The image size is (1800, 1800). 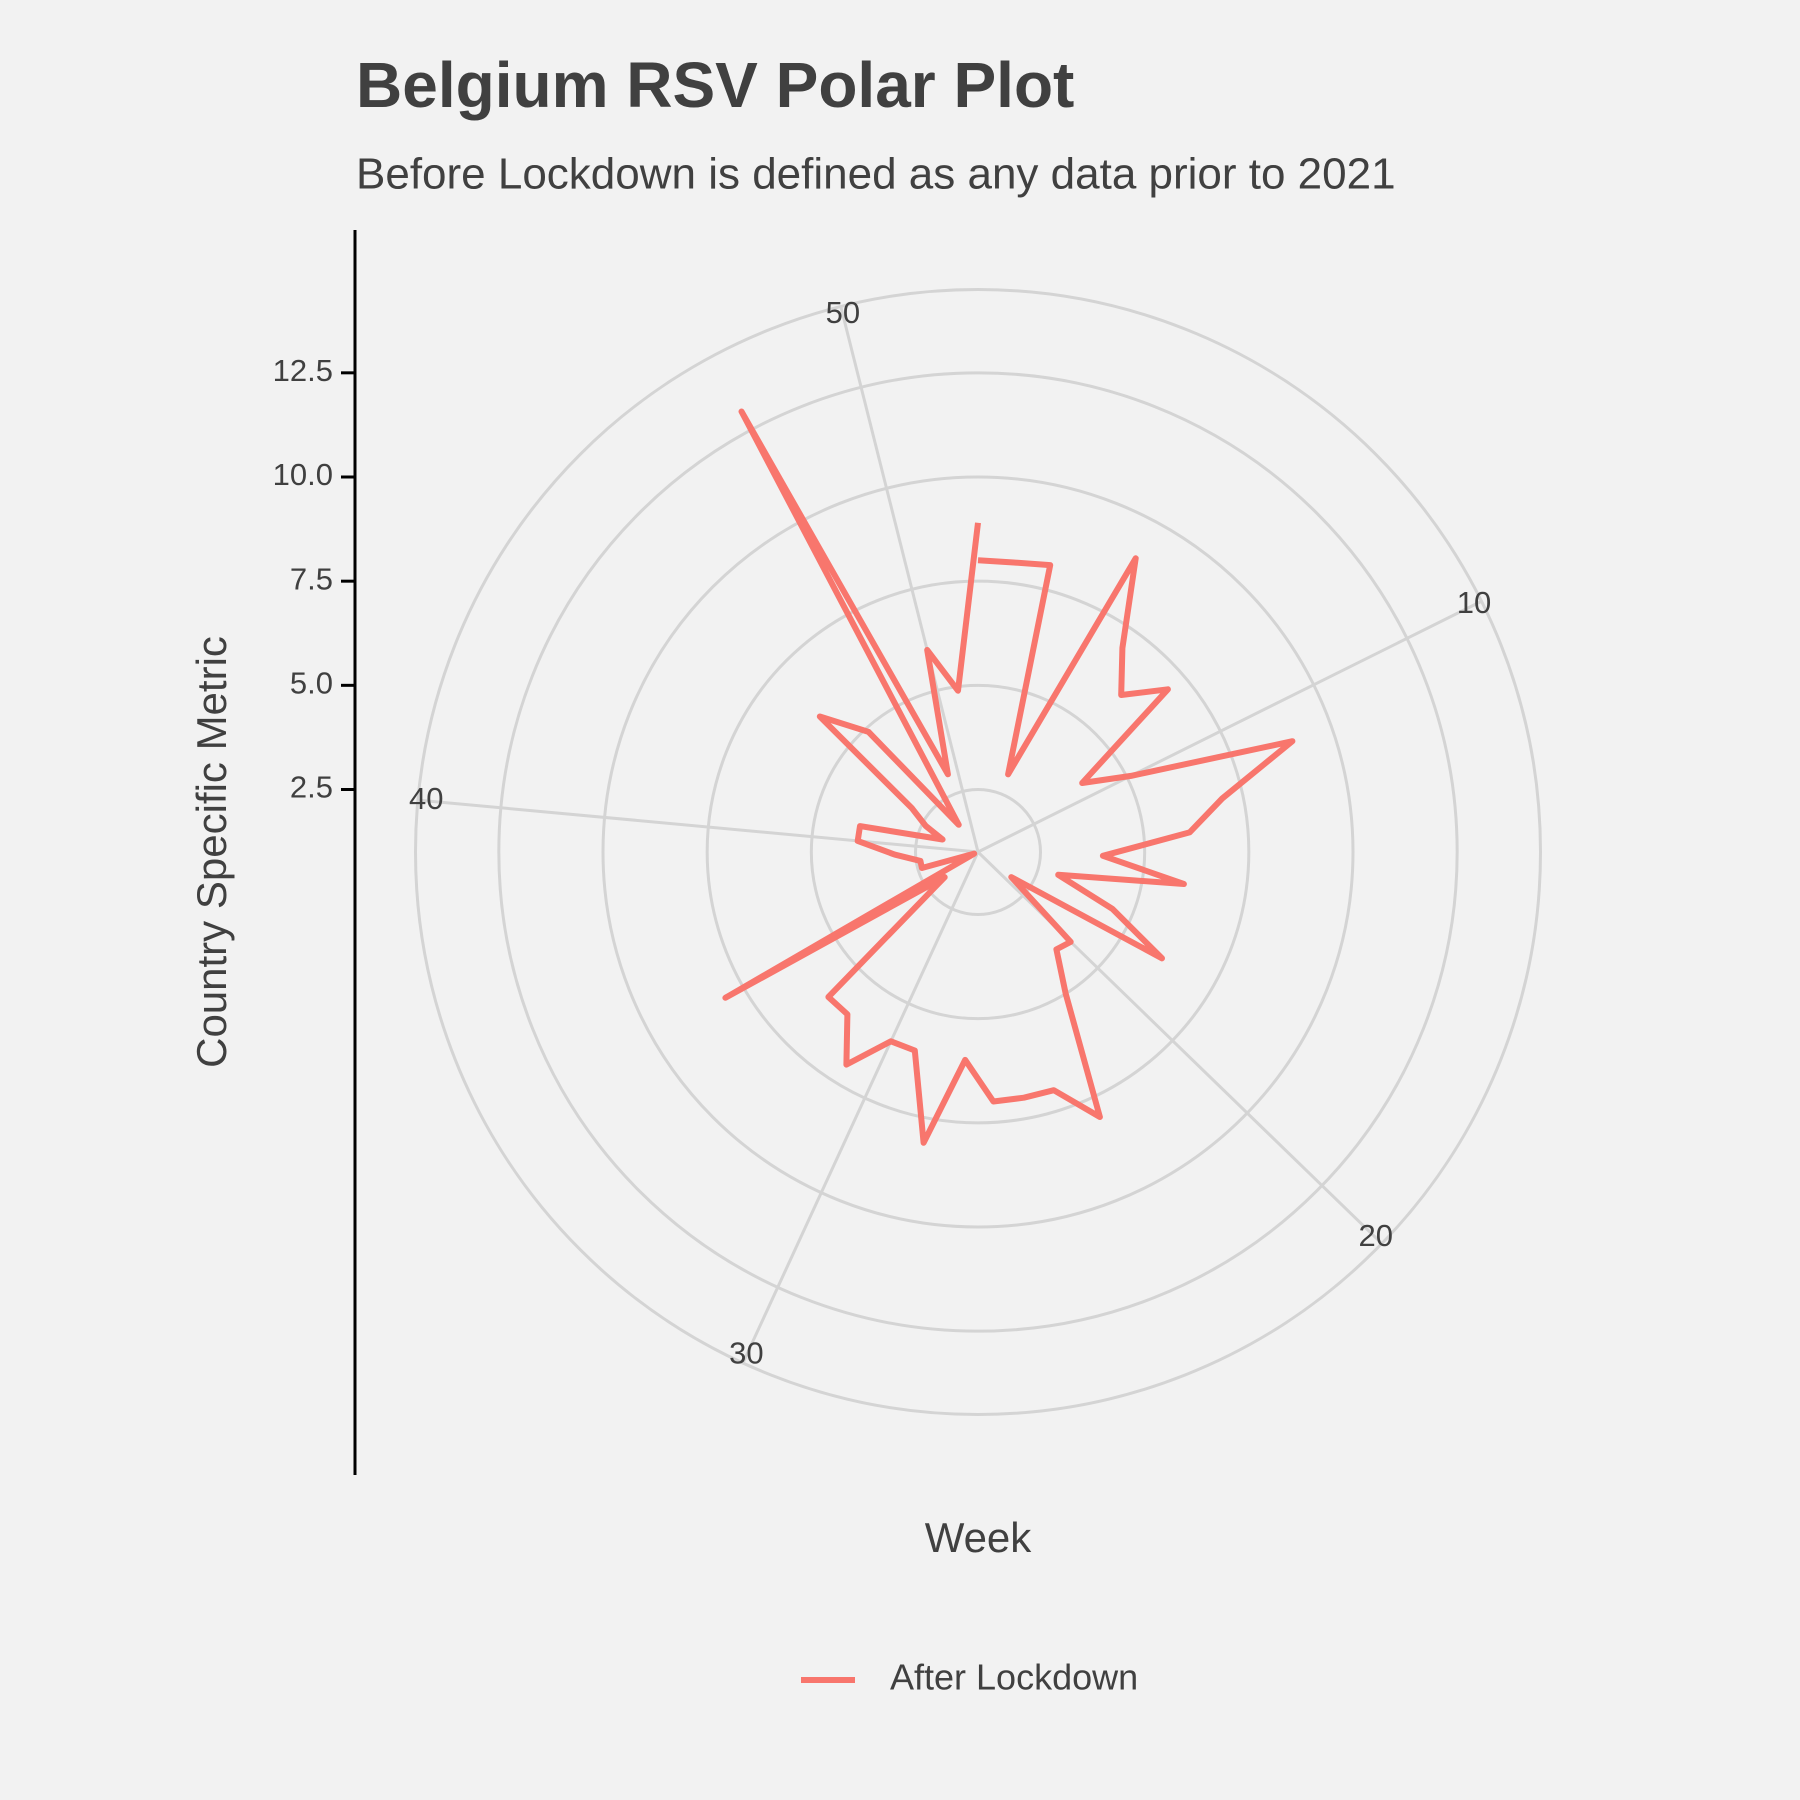 What do you see at coordinates (1376, 1235) in the screenshot?
I see `x-tick-label: 20` at bounding box center [1376, 1235].